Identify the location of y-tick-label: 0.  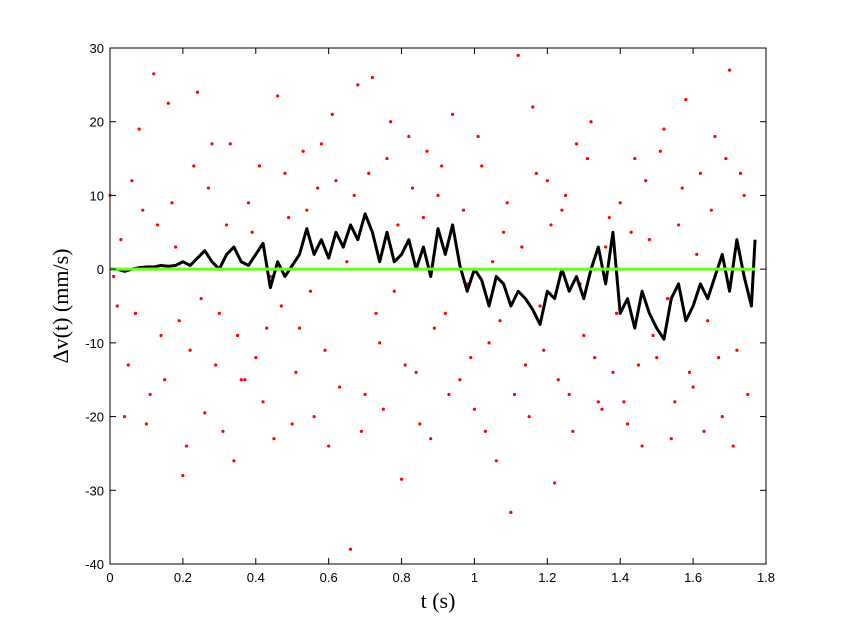
(100, 269).